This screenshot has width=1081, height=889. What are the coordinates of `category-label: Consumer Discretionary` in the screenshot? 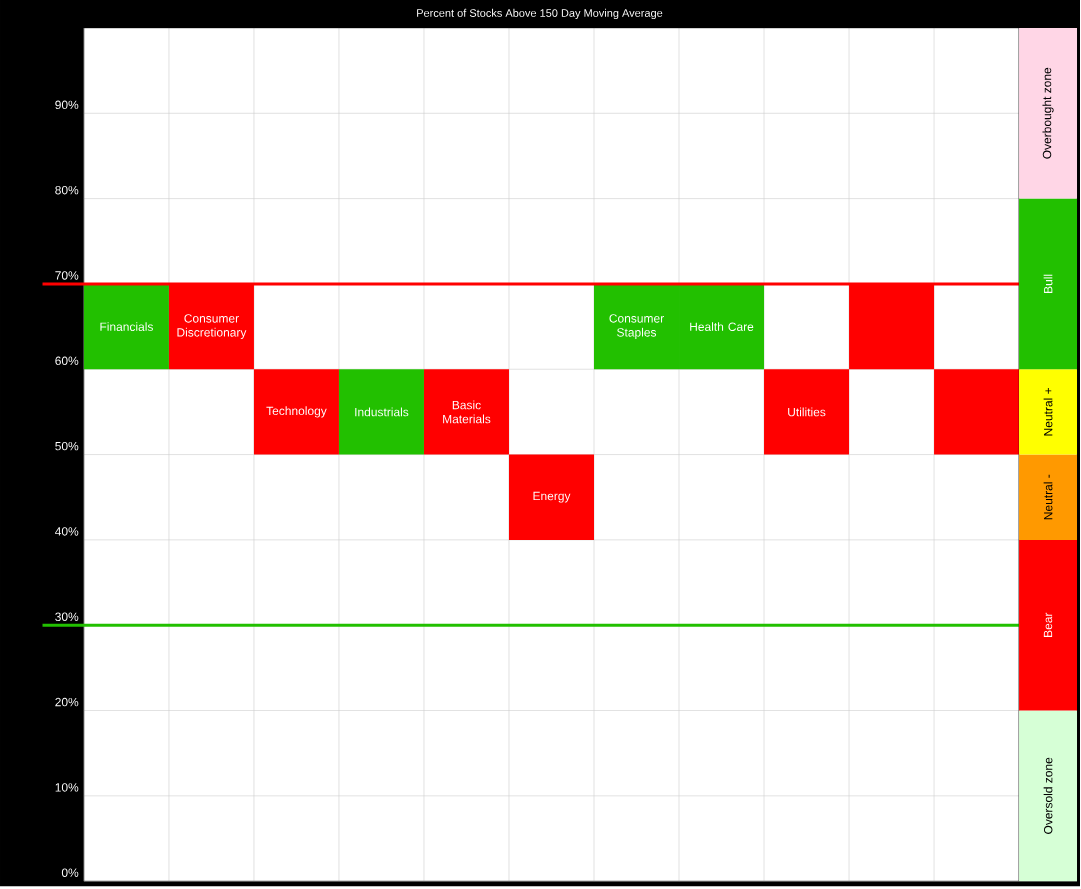 It's located at (212, 326).